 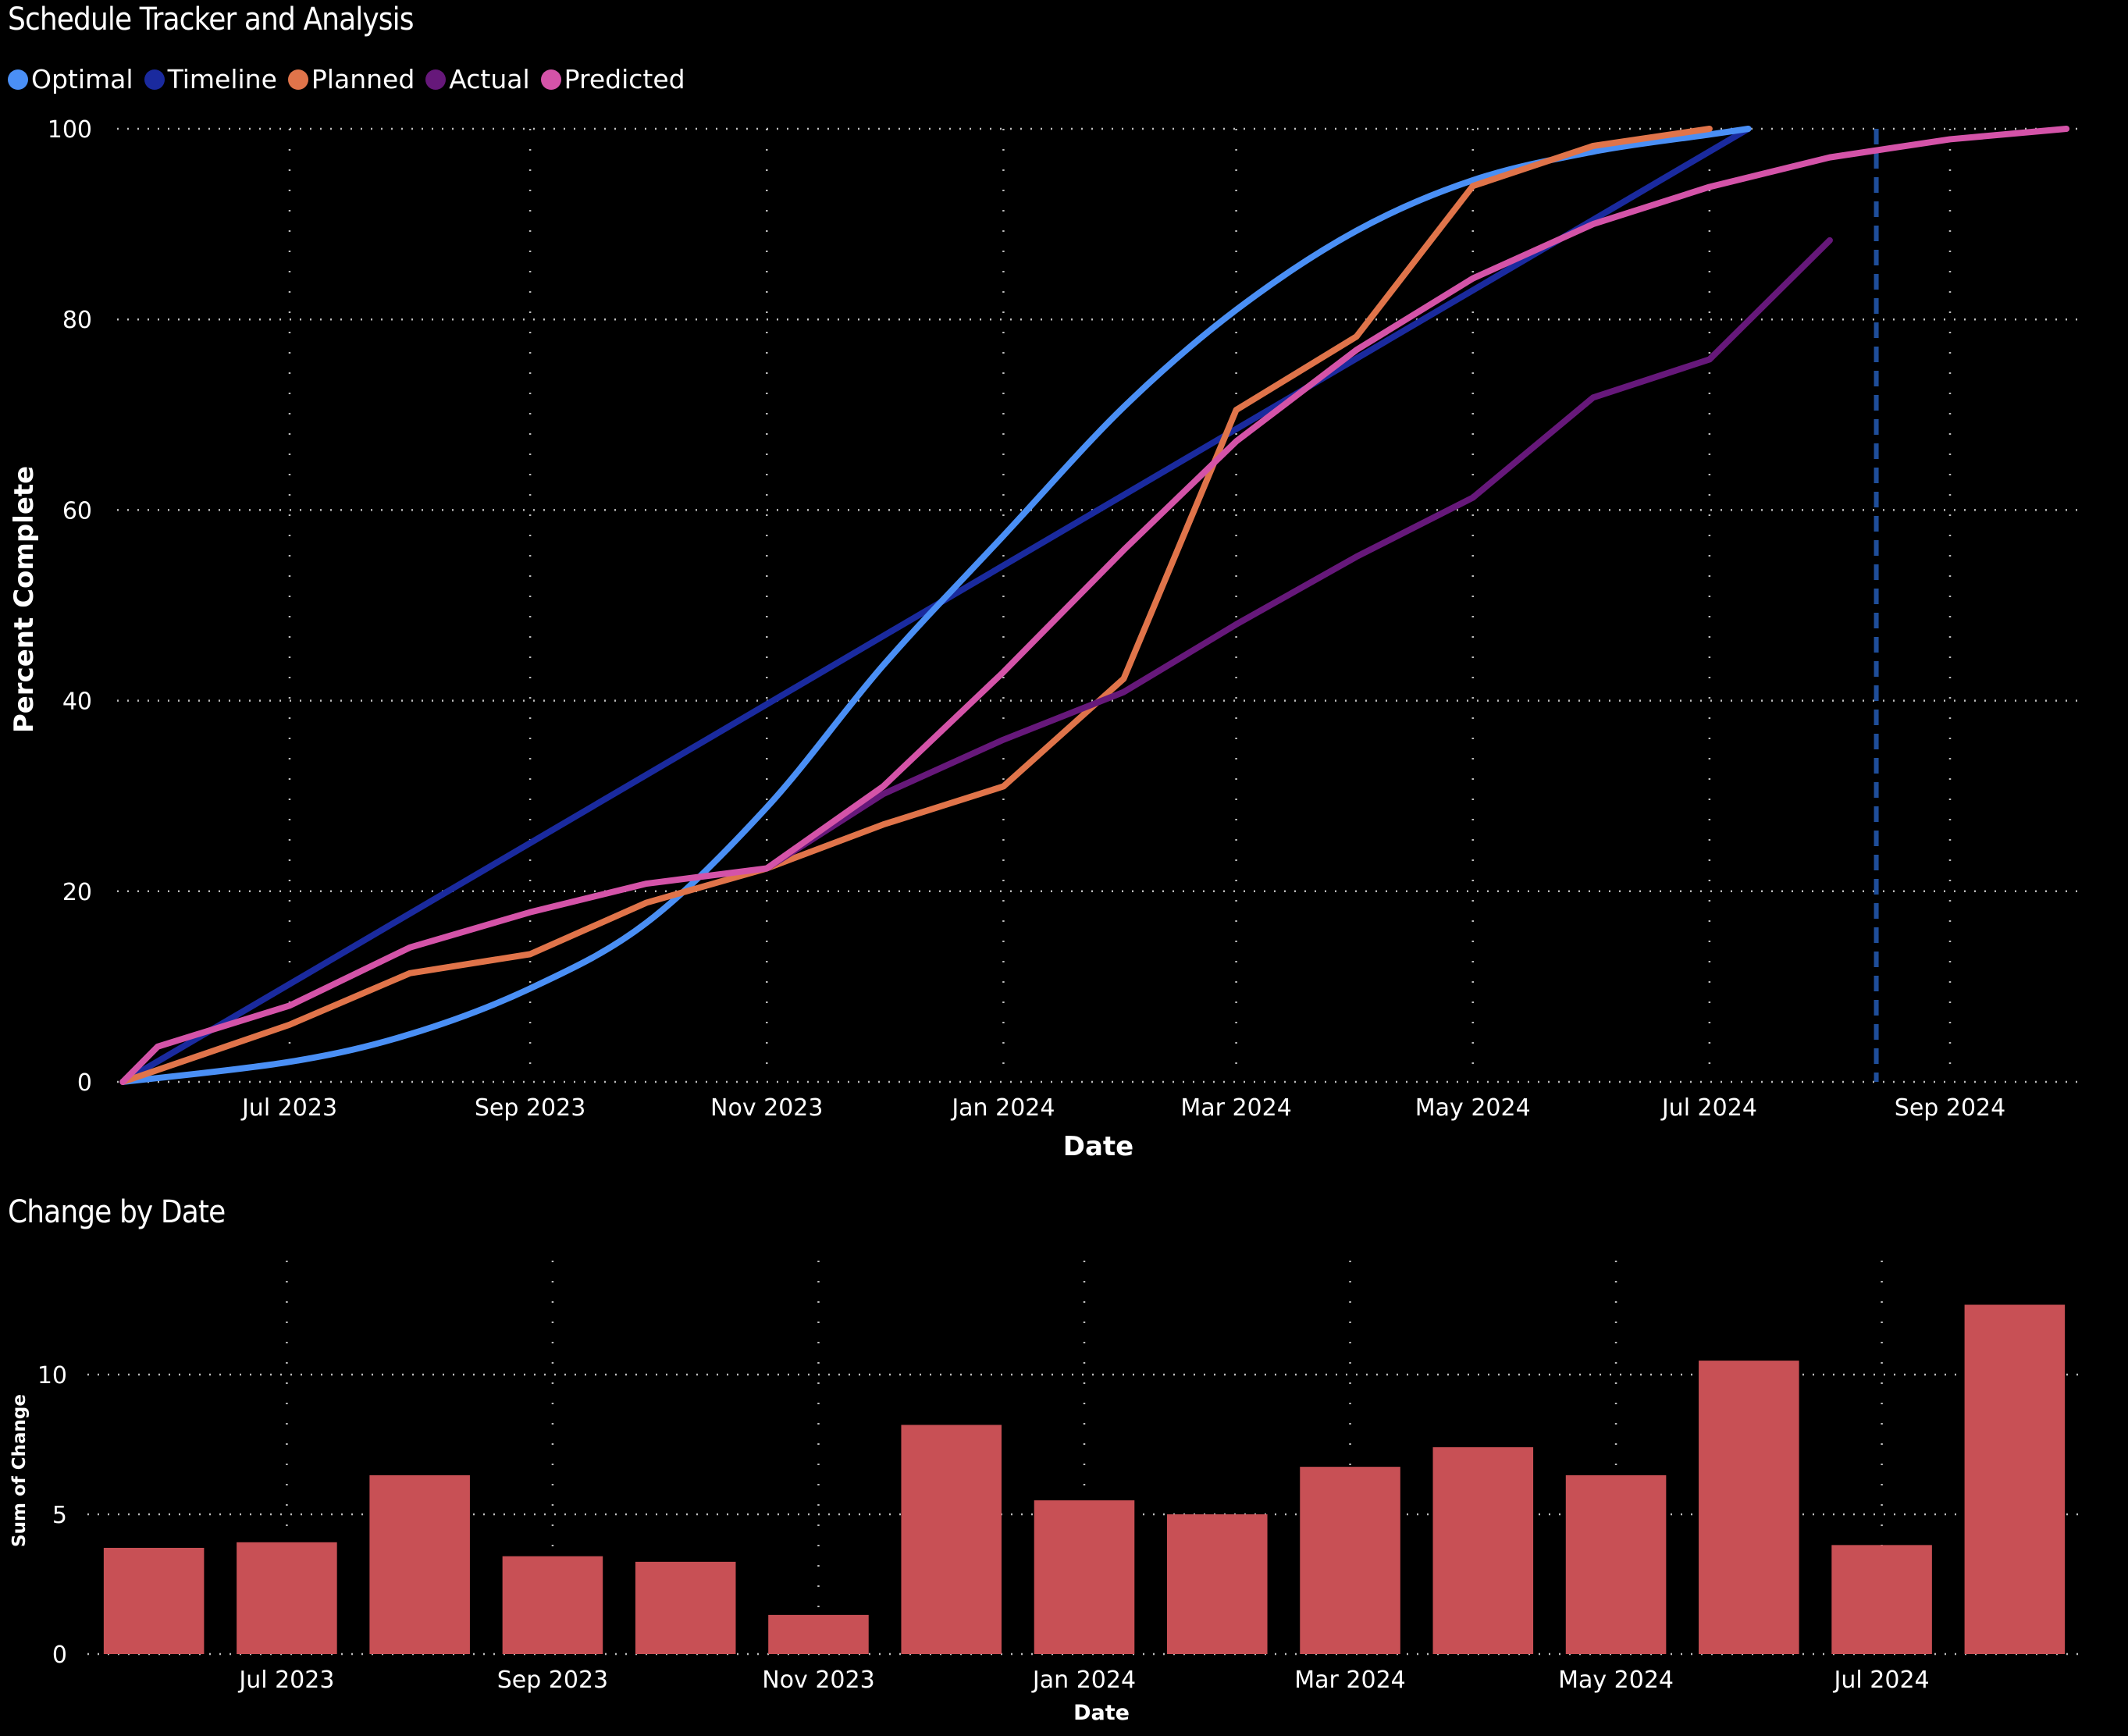 I want to click on y-axis-title: Sum of Change, so click(x=19, y=1471).